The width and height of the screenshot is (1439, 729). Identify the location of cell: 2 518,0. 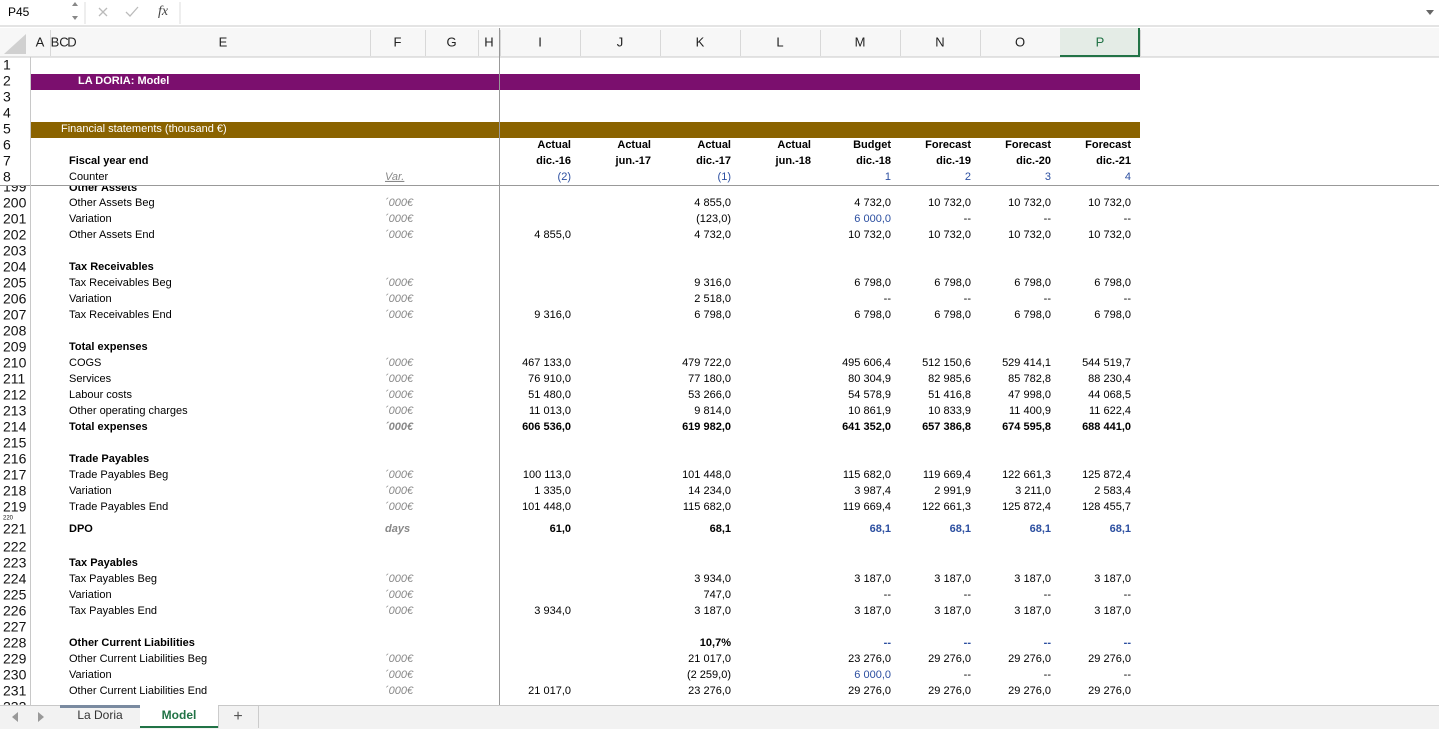
(712, 299).